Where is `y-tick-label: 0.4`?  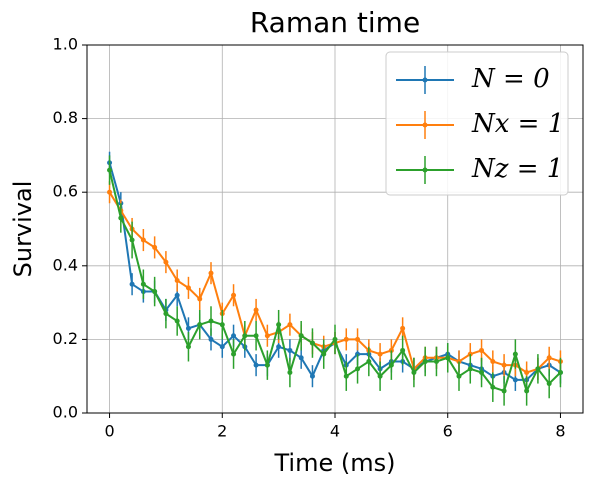 y-tick-label: 0.4 is located at coordinates (65, 264).